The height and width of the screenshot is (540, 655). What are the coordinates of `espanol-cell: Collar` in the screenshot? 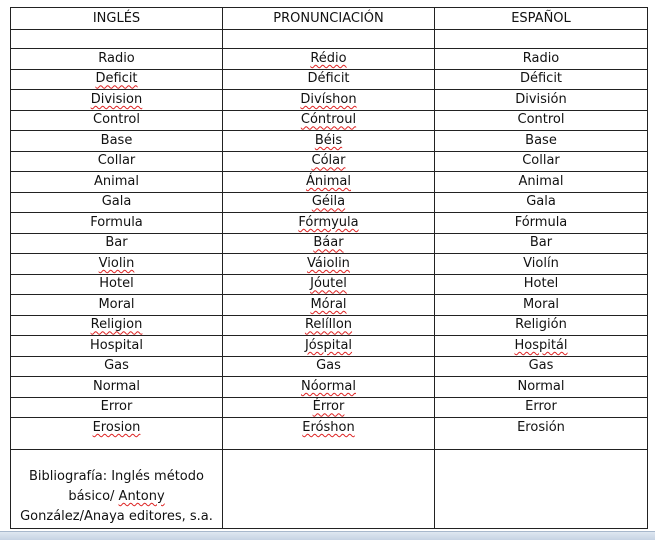 It's located at (541, 161).